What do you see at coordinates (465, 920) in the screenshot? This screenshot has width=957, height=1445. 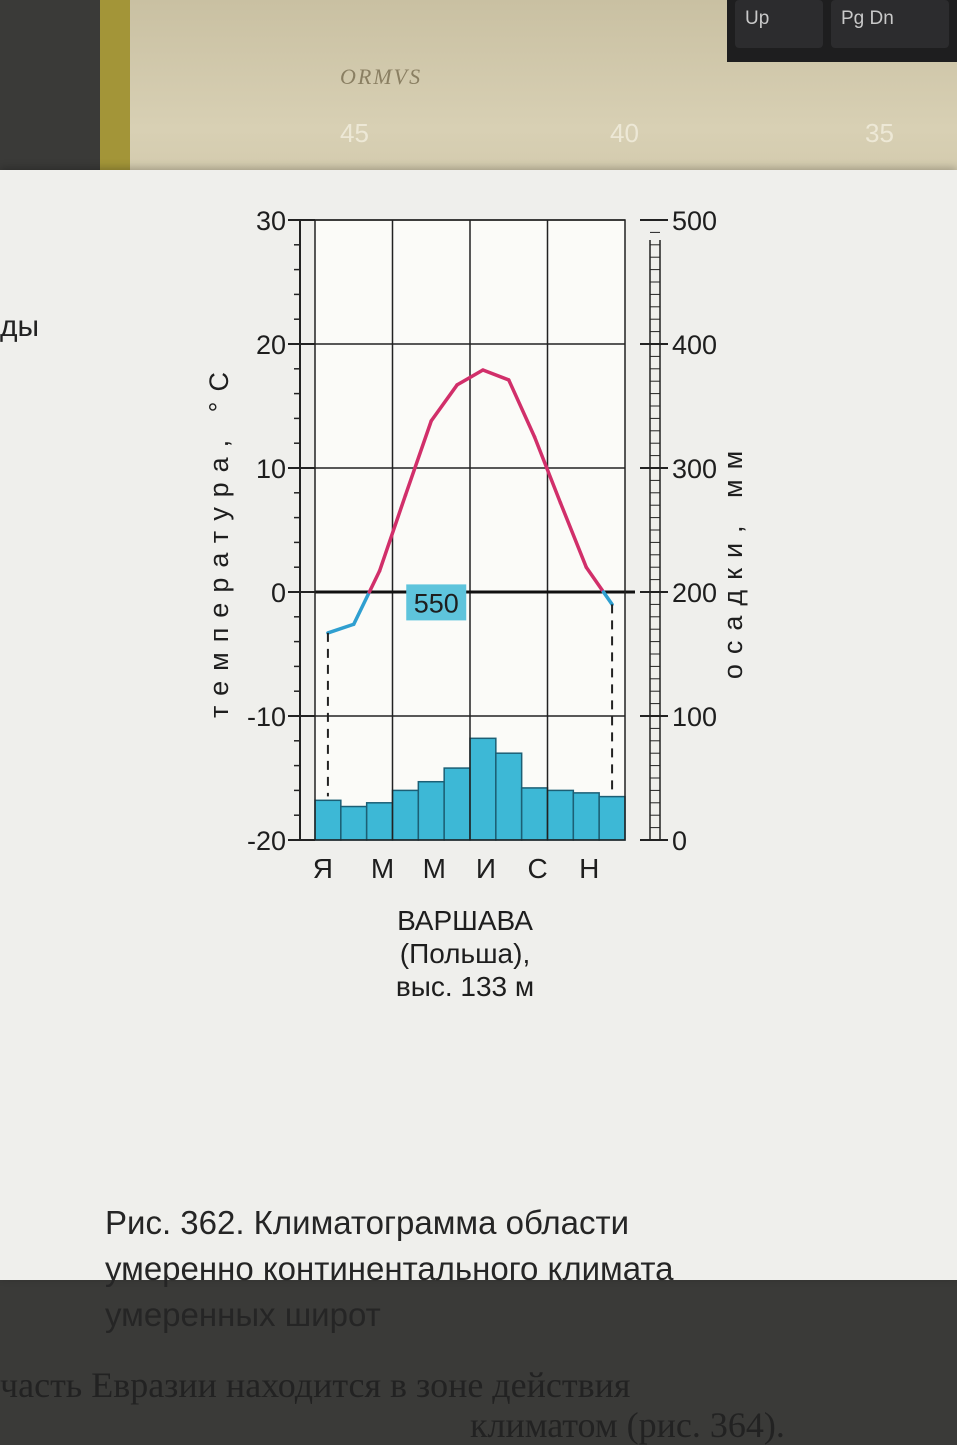 I see `station-label: ВАРШАВА` at bounding box center [465, 920].